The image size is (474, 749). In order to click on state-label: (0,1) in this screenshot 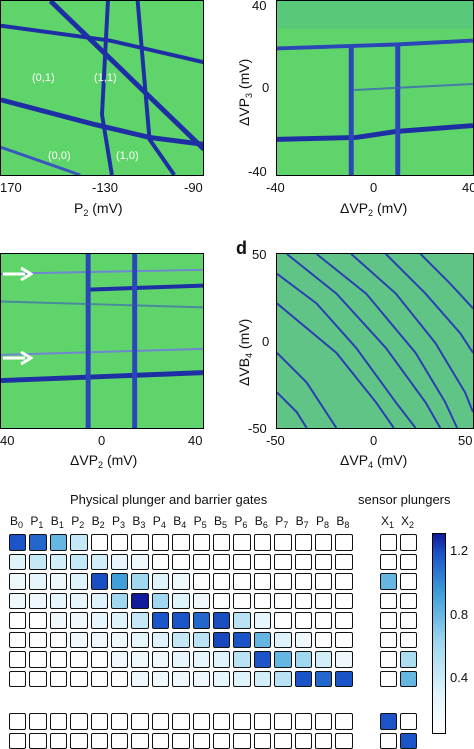, I will do `click(43, 78)`.